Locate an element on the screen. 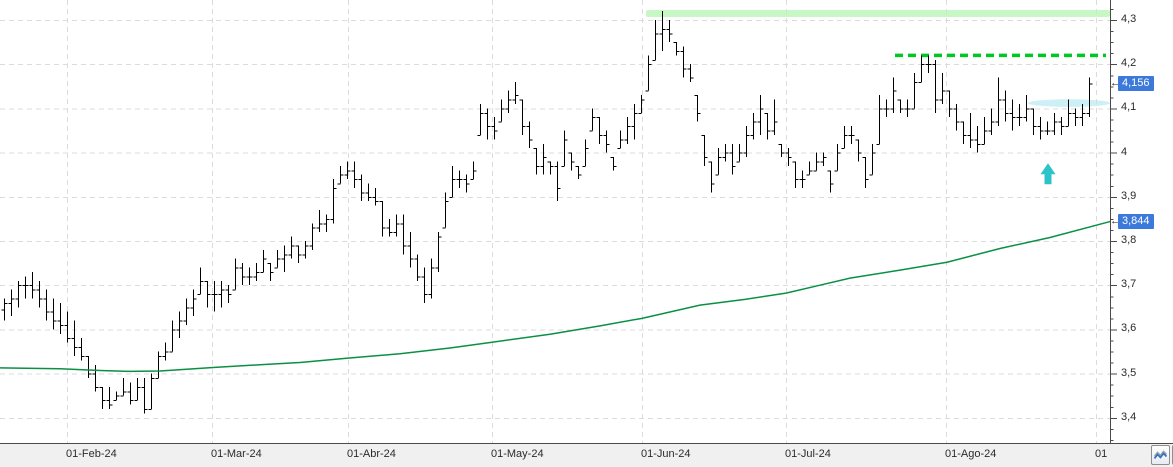 This screenshot has width=1173, height=467. overlay-series-button is located at coordinates (1160, 455).